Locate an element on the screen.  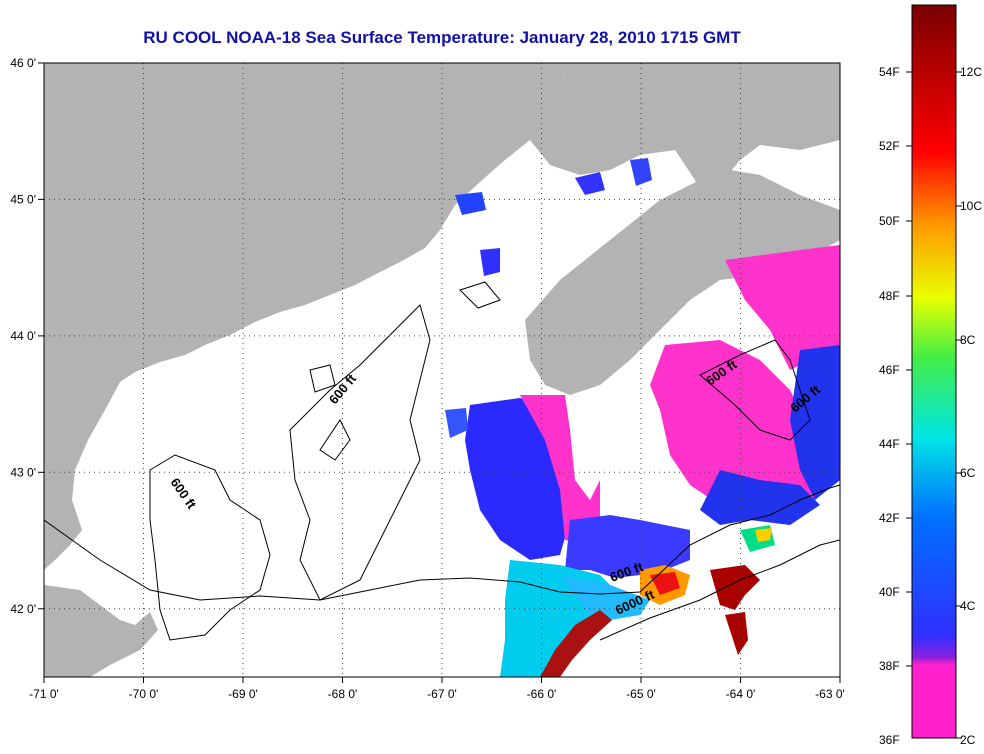
colorbar-c-label: 6C is located at coordinates (968, 473).